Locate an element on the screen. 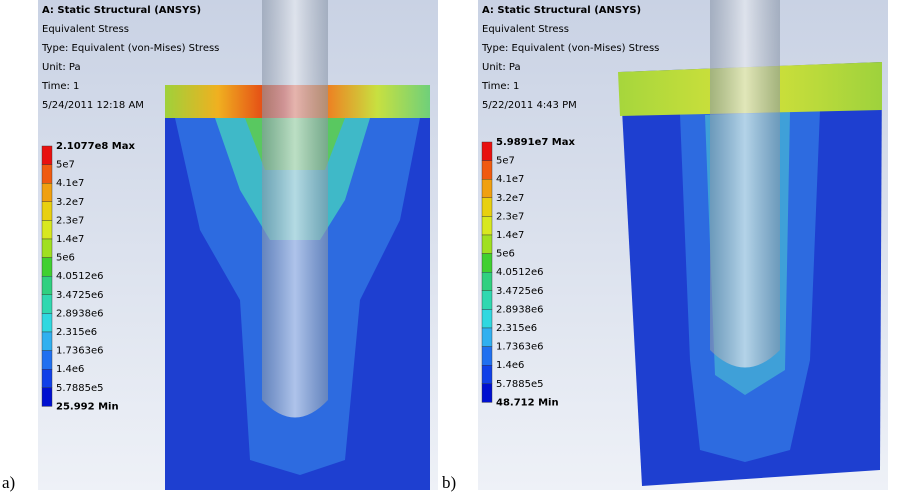  legend-label: 5.9891e7 Max is located at coordinates (536, 142).